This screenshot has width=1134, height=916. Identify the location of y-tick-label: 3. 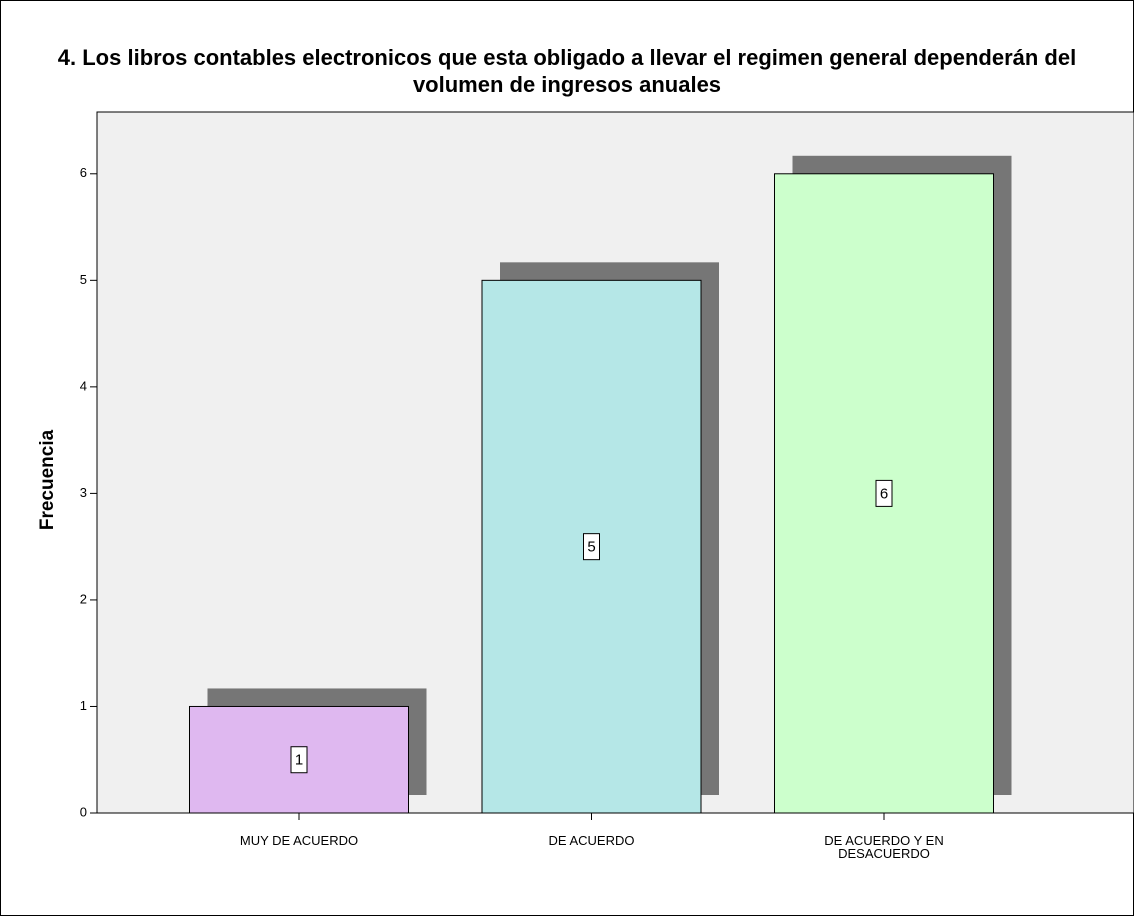
(83, 492).